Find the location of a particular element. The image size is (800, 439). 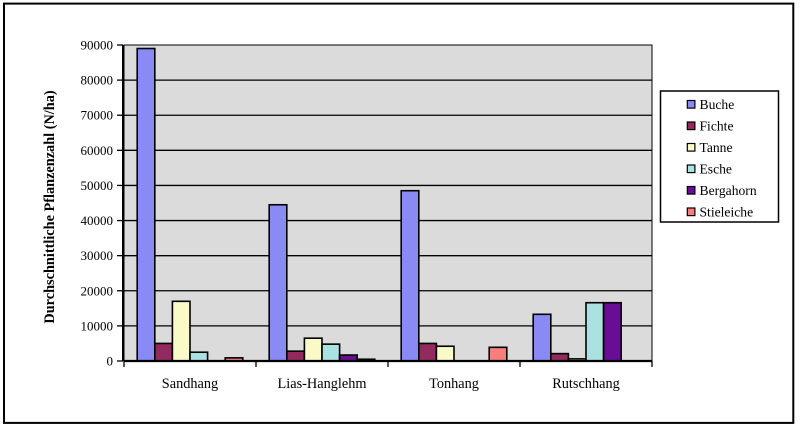

svg-text: Sandhang is located at coordinates (190, 384).